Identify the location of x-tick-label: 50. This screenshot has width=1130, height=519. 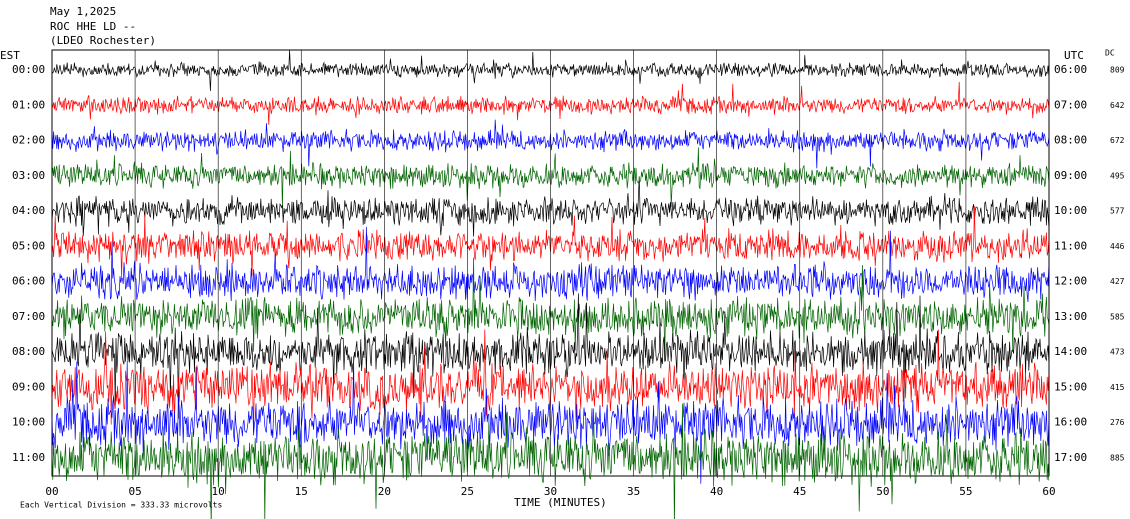
(882, 491).